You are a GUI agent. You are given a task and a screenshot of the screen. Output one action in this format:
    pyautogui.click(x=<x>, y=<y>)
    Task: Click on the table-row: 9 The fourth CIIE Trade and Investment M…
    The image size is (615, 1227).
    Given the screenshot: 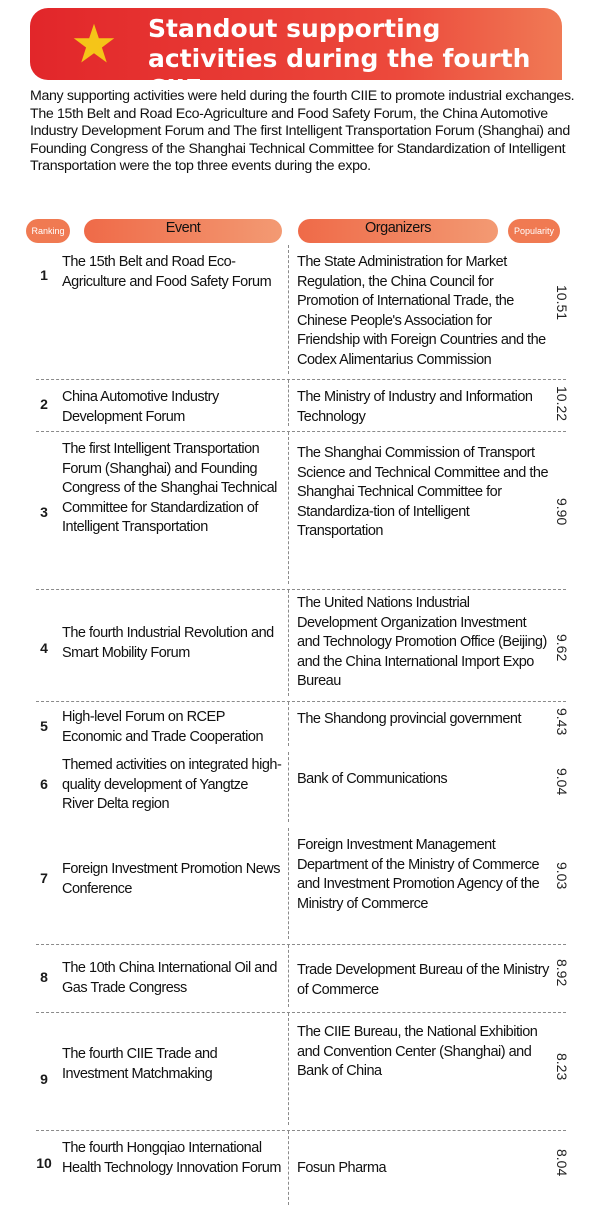 What is the action you would take?
    pyautogui.click(x=298, y=1072)
    